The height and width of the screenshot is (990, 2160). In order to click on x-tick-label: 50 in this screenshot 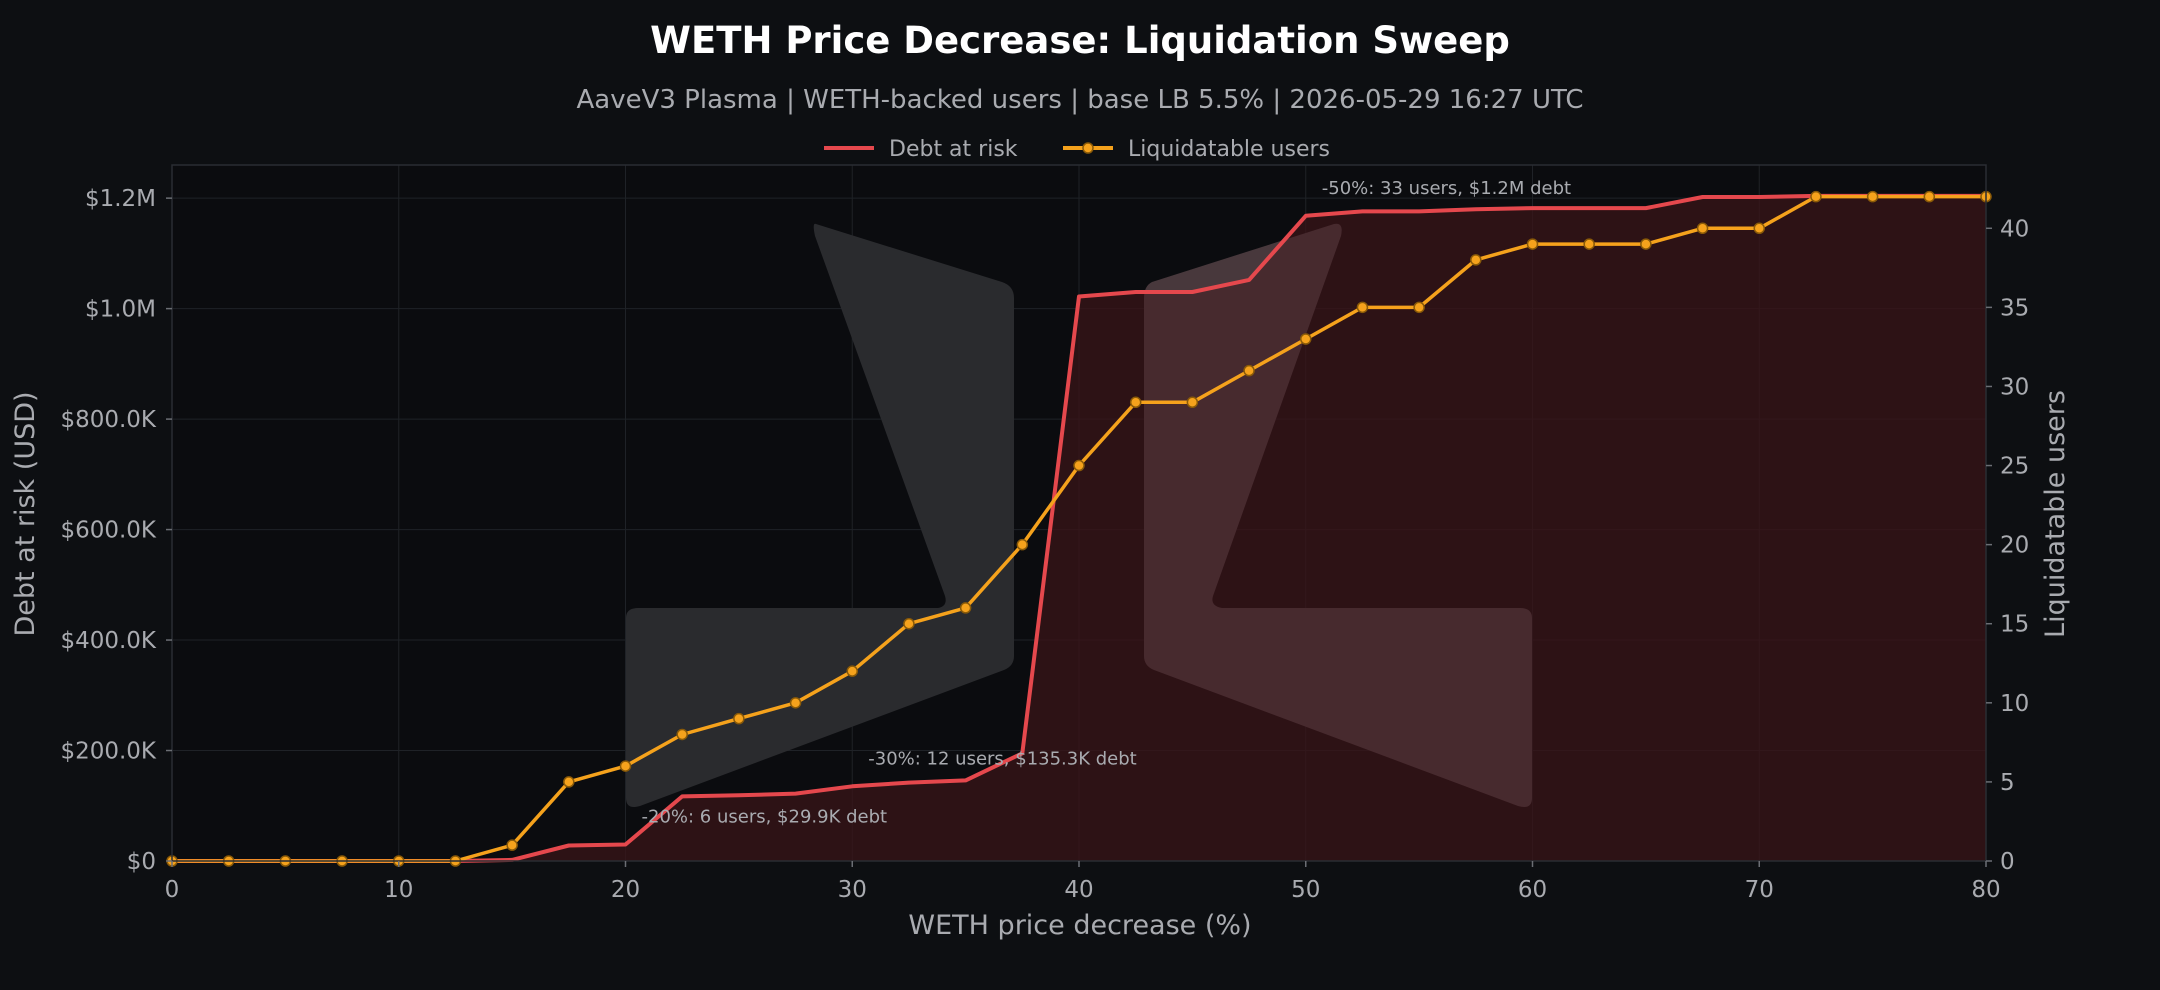, I will do `click(1305, 890)`.